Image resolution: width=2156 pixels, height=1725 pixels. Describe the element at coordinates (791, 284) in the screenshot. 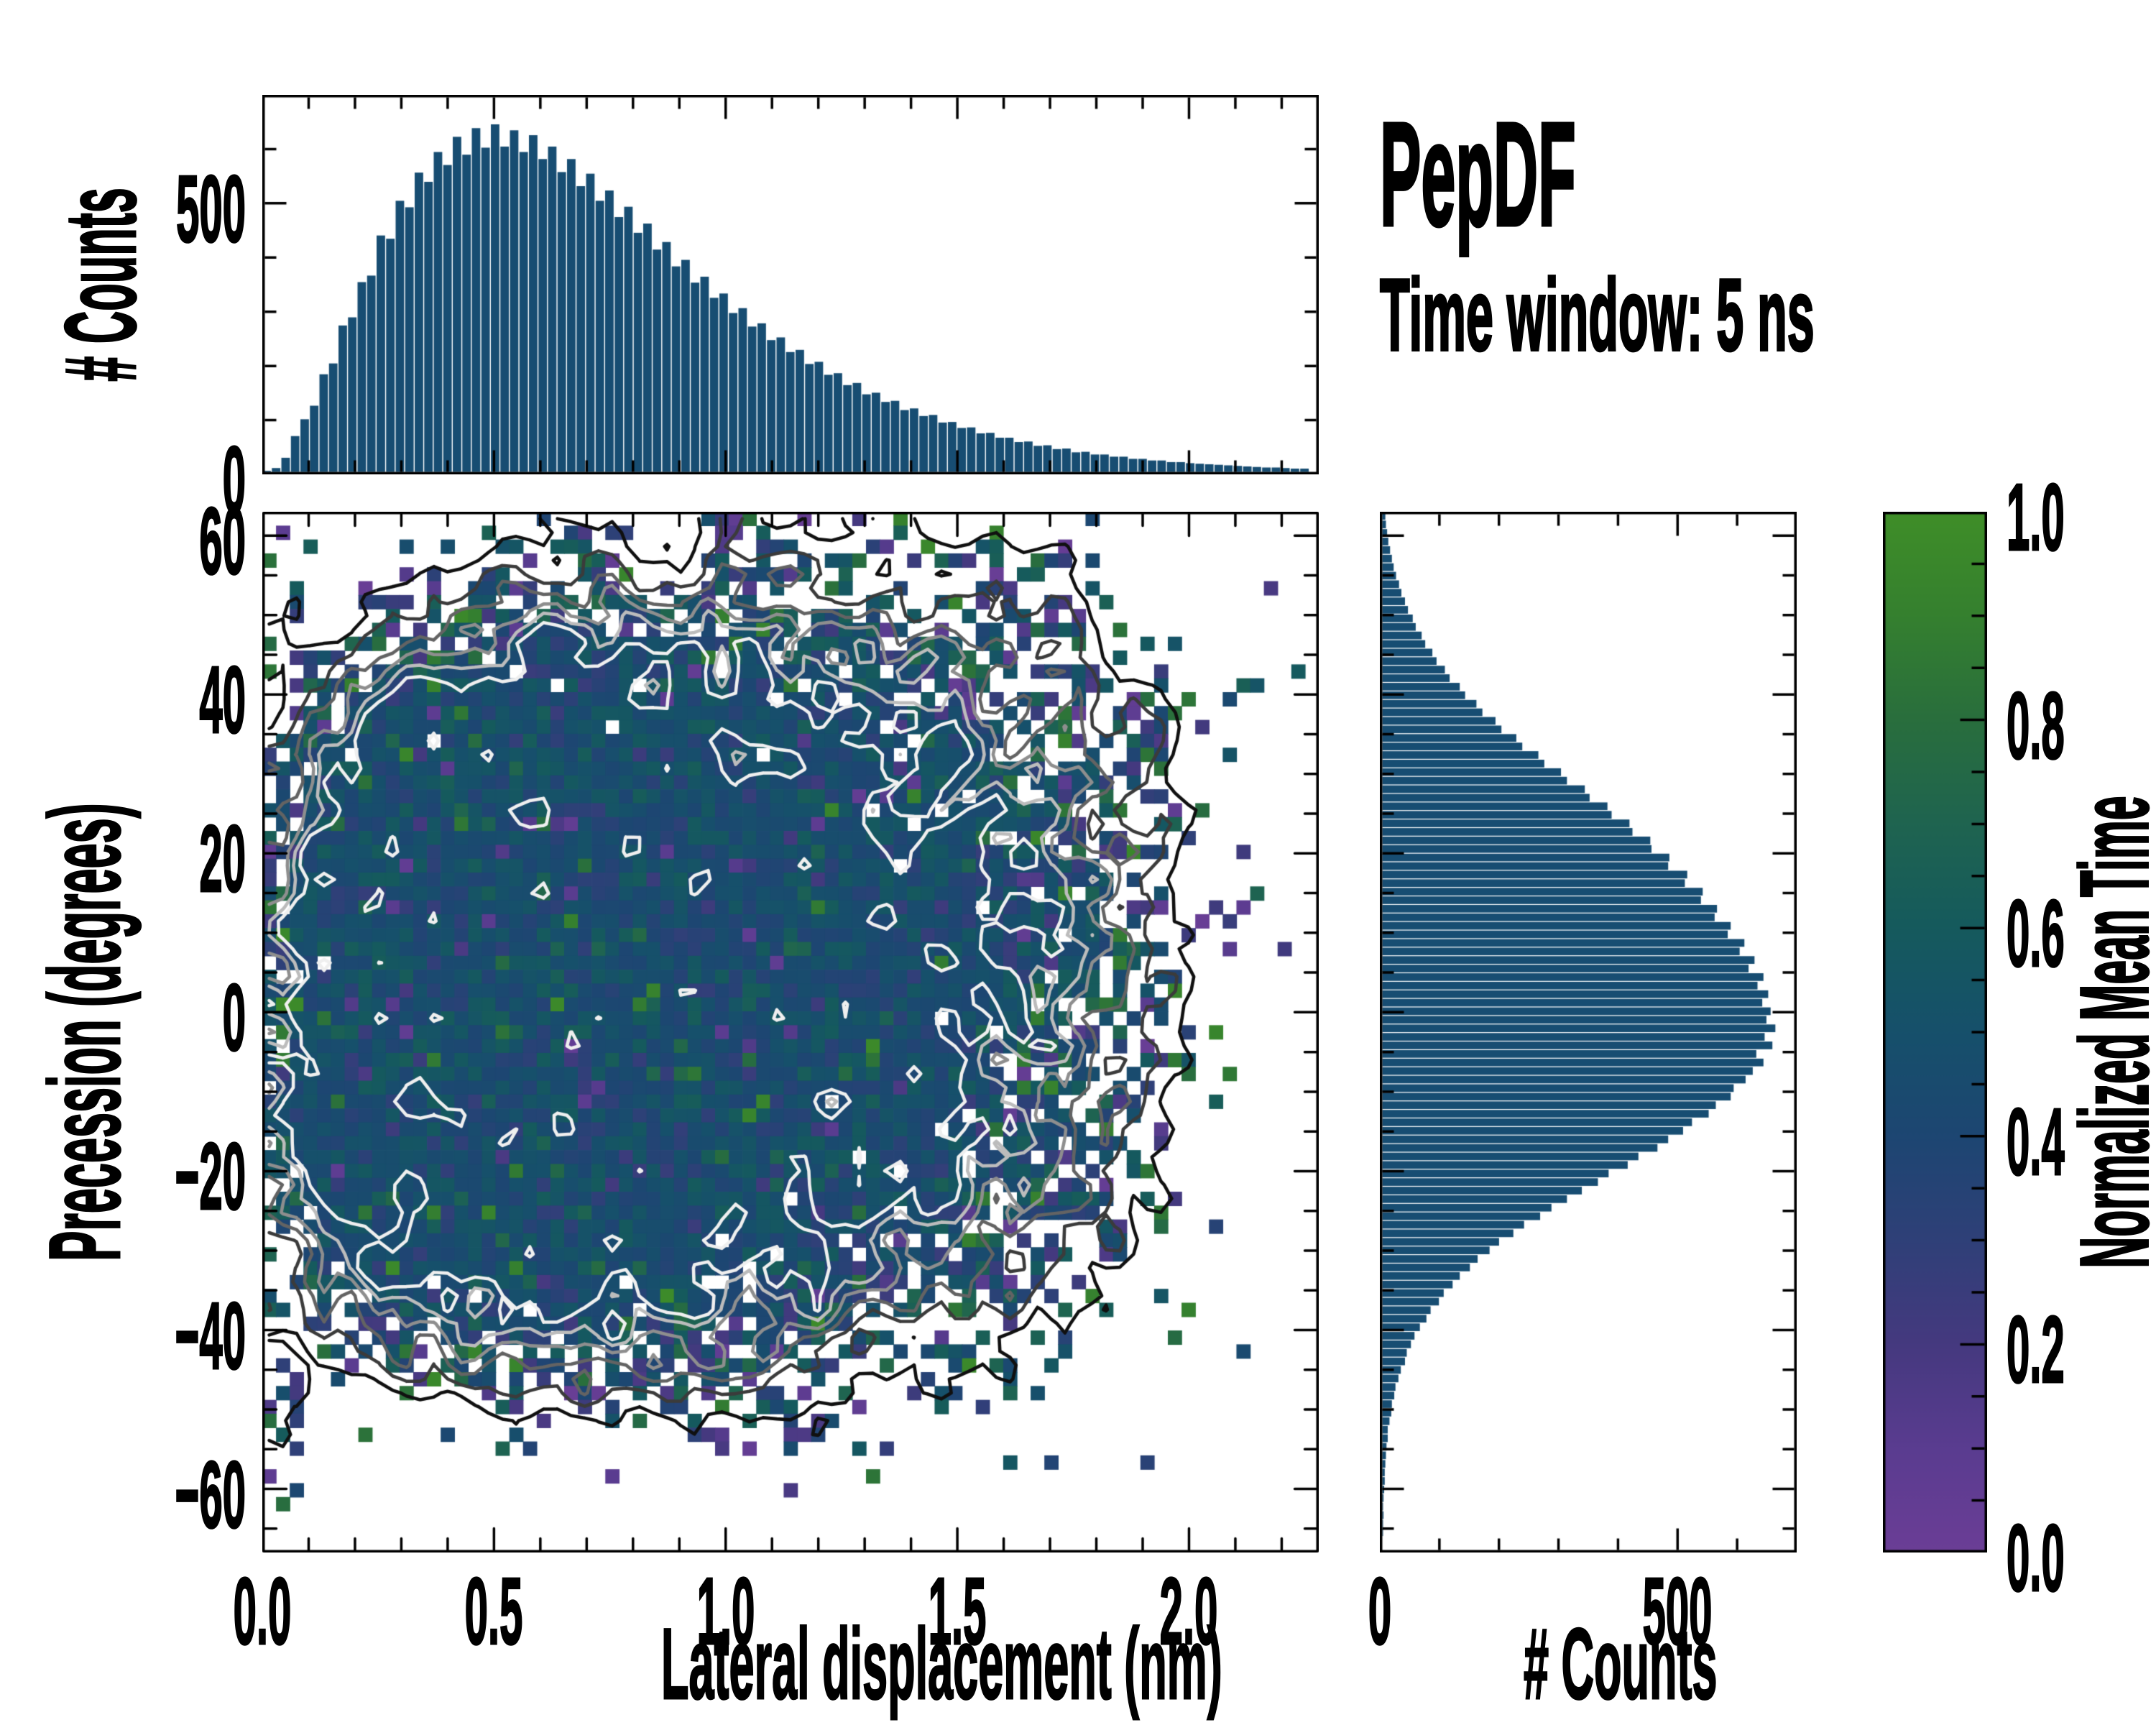

I see `top-histogram-canvas` at that location.